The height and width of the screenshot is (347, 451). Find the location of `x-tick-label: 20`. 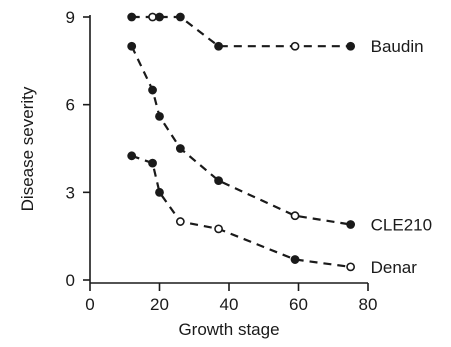

x-tick-label: 20 is located at coordinates (159, 304).